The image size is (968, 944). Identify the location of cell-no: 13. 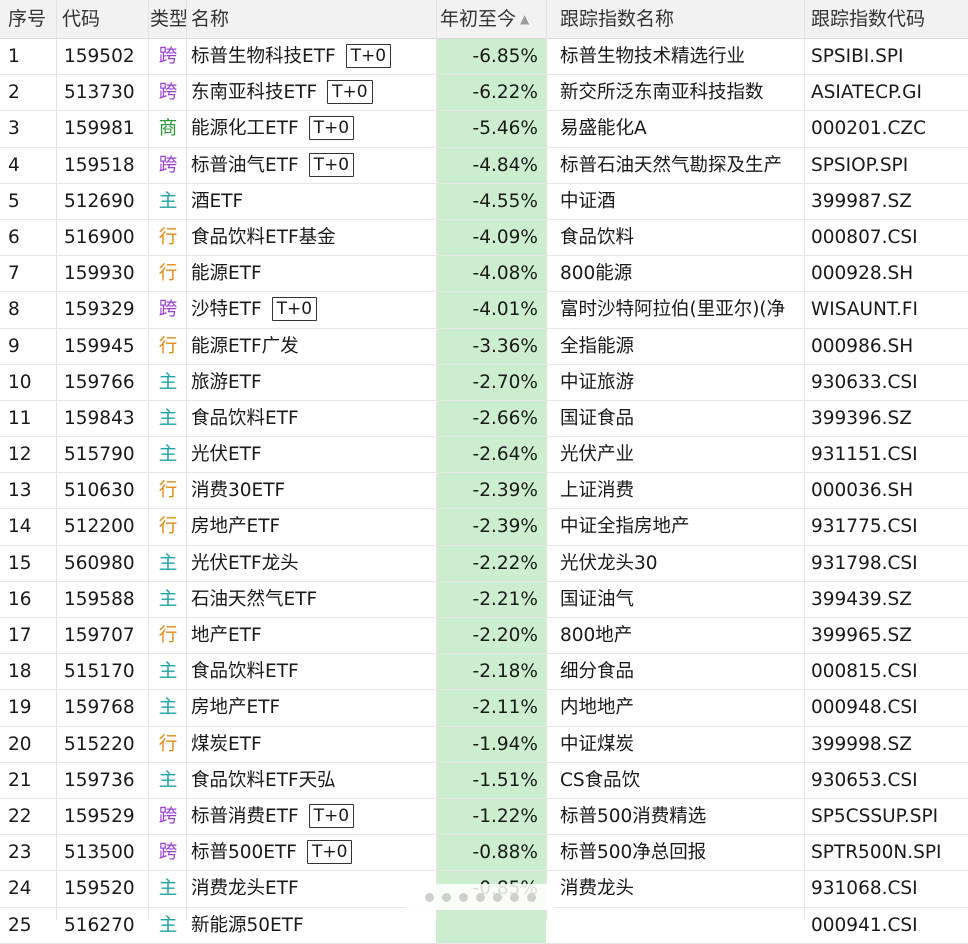
(20, 491).